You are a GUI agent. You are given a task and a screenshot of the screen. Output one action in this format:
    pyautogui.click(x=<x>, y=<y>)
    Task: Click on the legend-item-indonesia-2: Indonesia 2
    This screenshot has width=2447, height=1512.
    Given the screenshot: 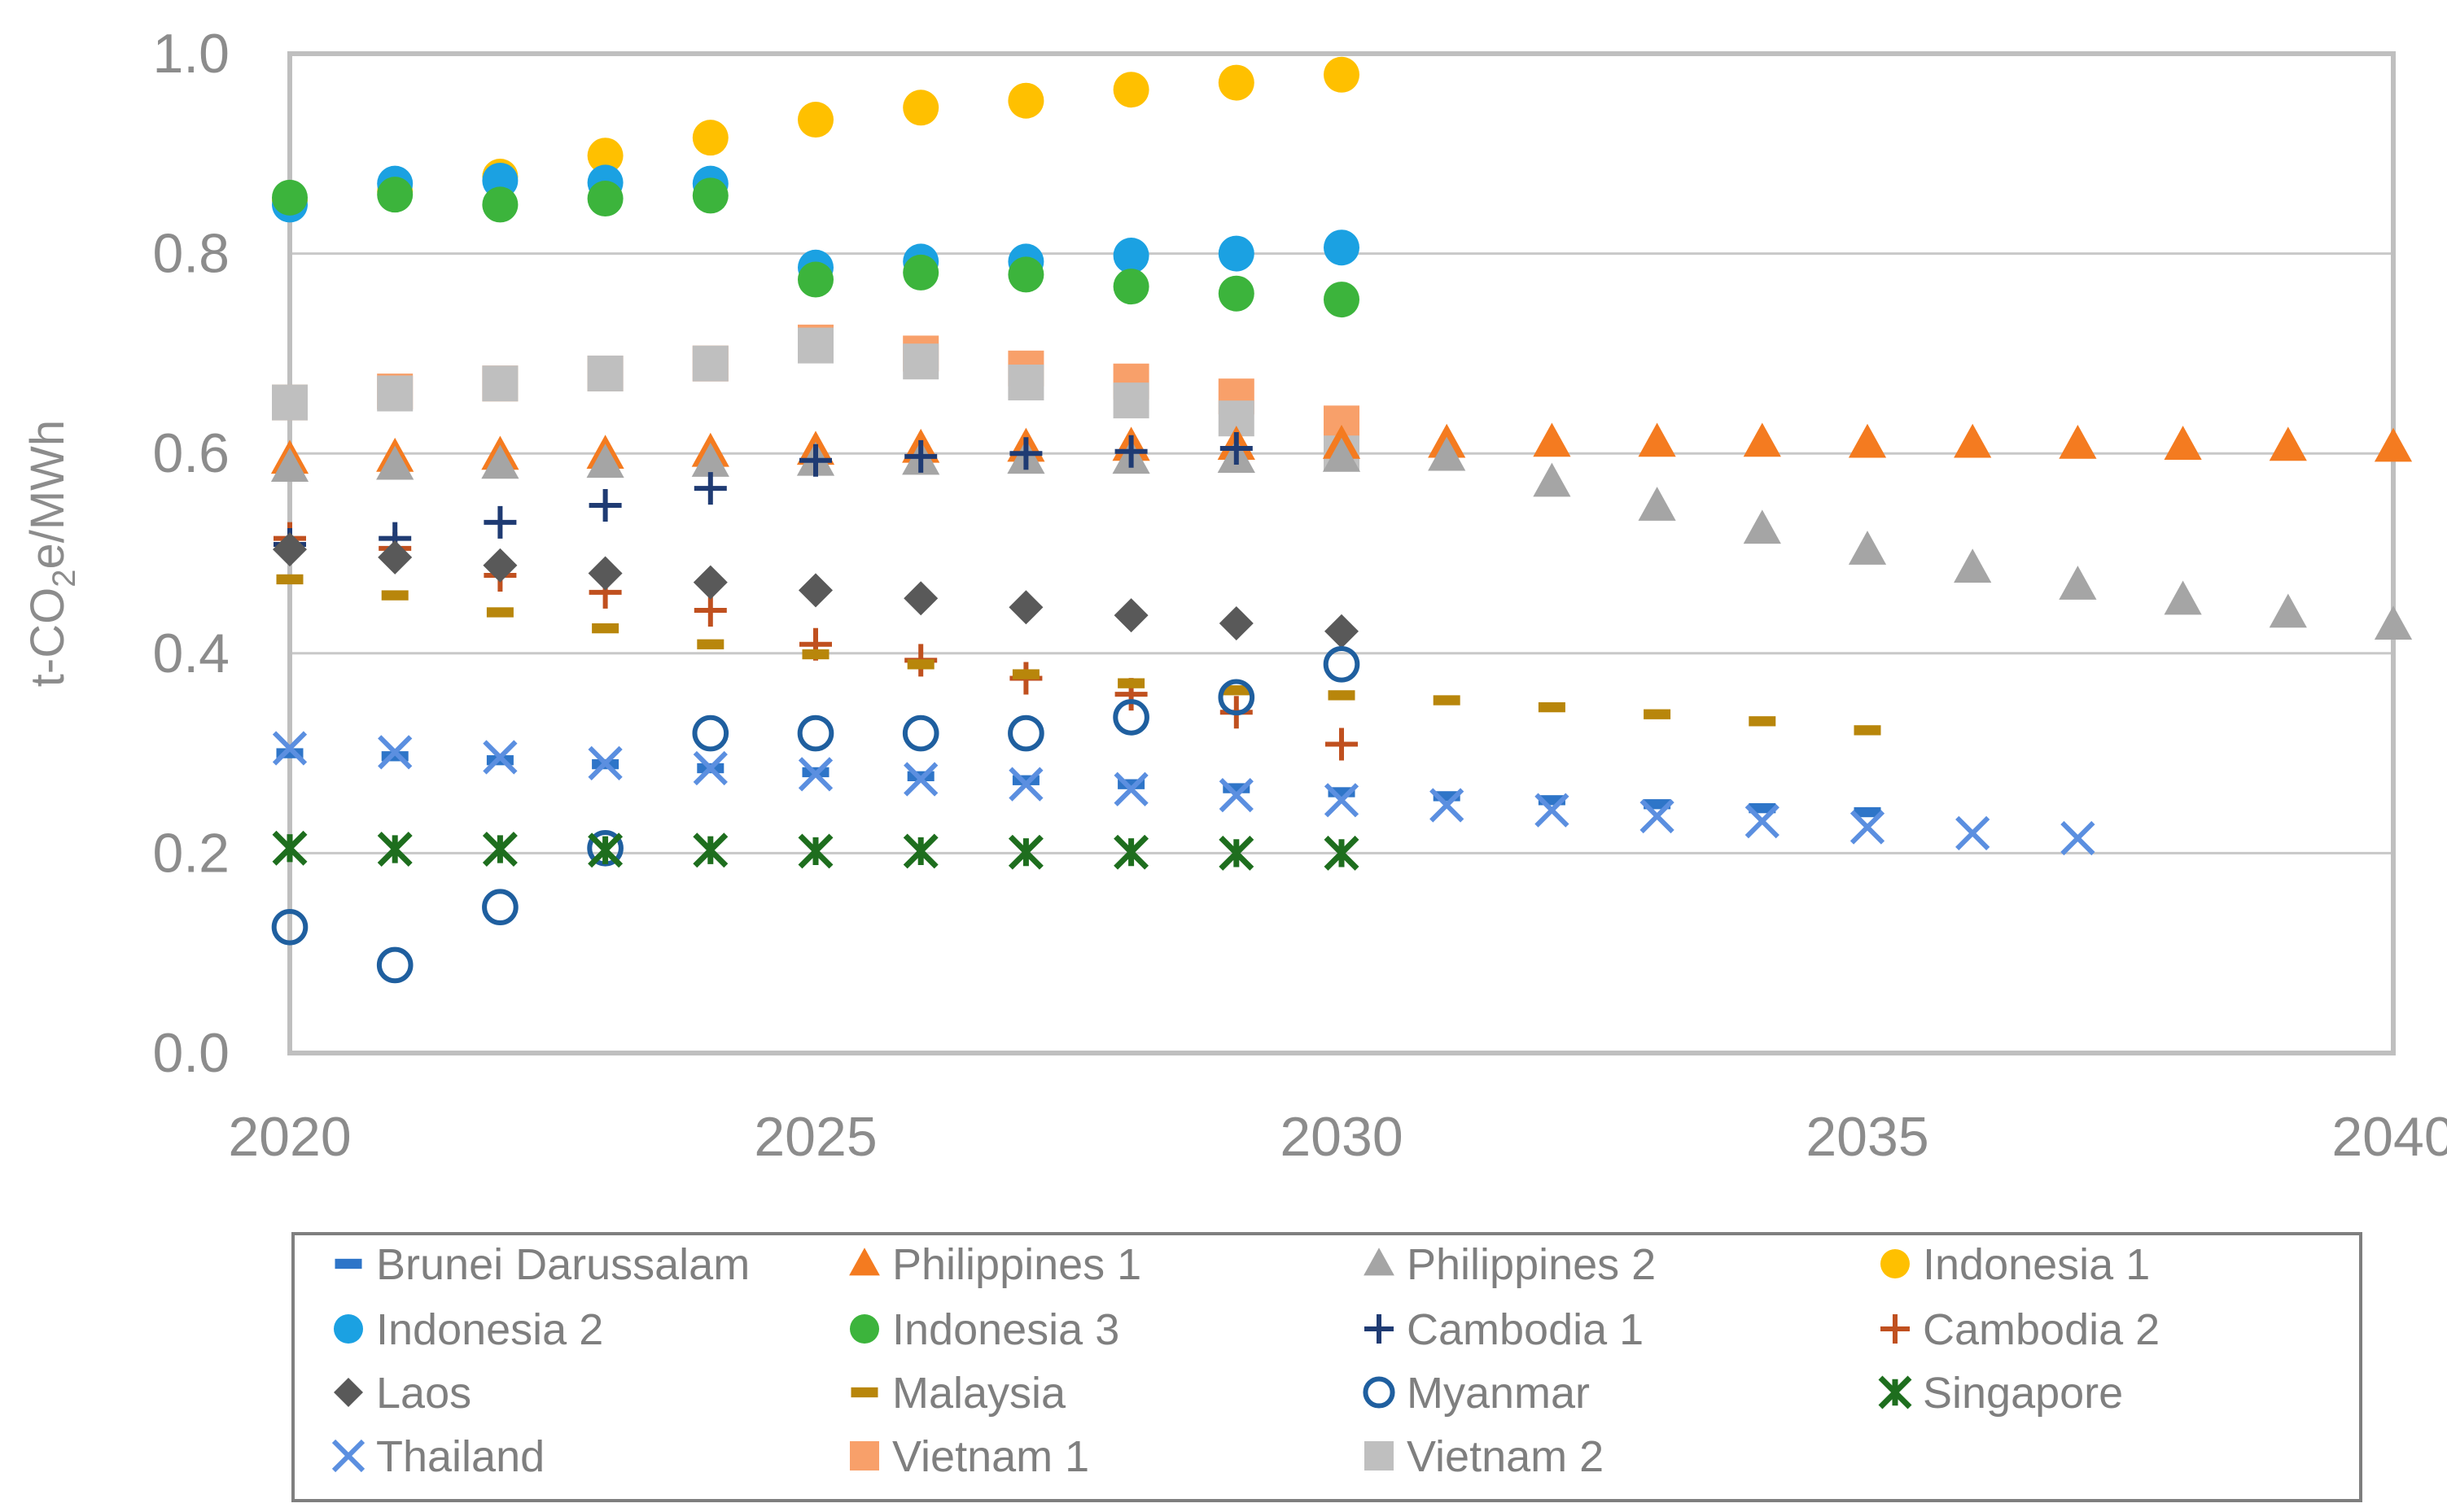 What is the action you would take?
    pyautogui.click(x=469, y=1329)
    